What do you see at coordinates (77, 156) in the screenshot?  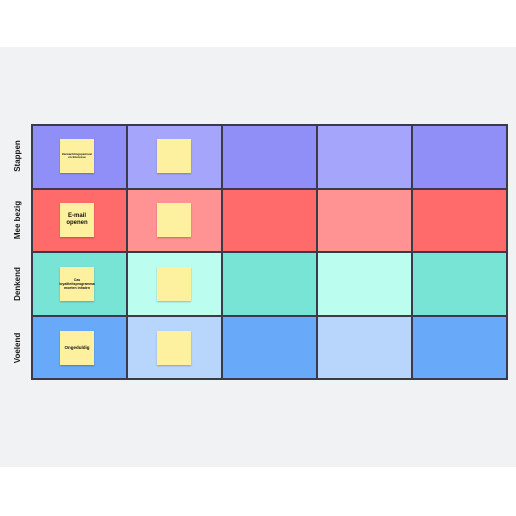 I see `sticky-note: Verwachtingspatroon en Interesse` at bounding box center [77, 156].